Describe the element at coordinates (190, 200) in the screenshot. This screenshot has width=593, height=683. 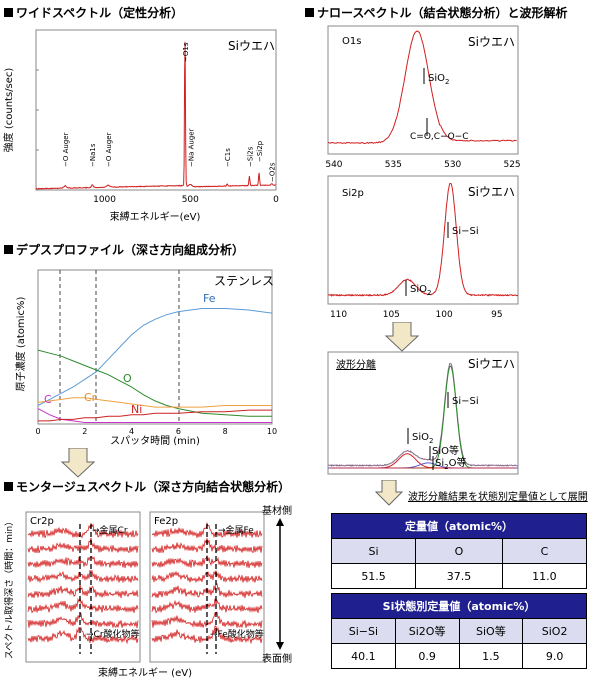
I see `wide-x-tick: 500` at that location.